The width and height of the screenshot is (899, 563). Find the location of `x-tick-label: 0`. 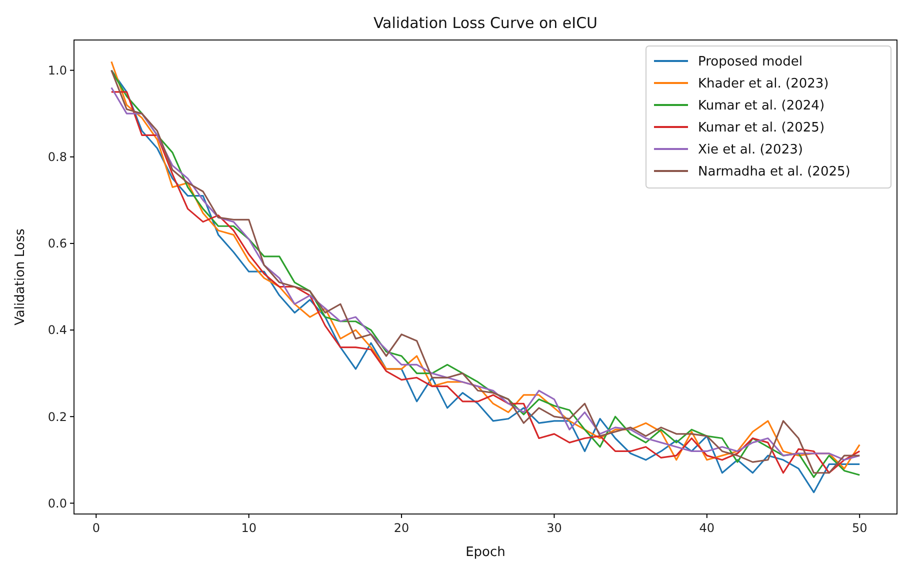

x-tick-label: 0 is located at coordinates (96, 528).